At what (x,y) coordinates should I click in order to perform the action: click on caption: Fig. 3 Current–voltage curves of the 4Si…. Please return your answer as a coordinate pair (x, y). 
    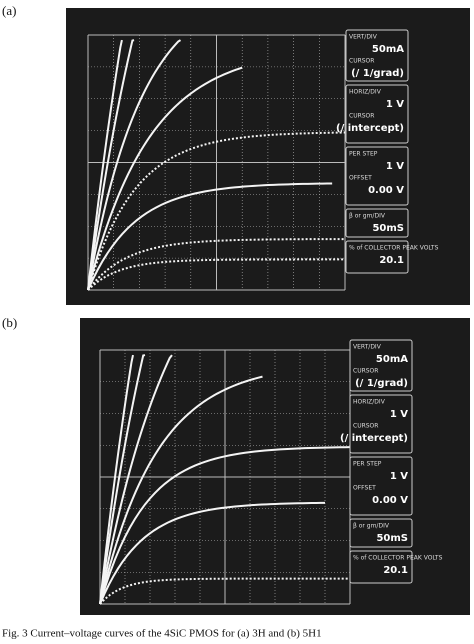
    Looking at the image, I should click on (162, 634).